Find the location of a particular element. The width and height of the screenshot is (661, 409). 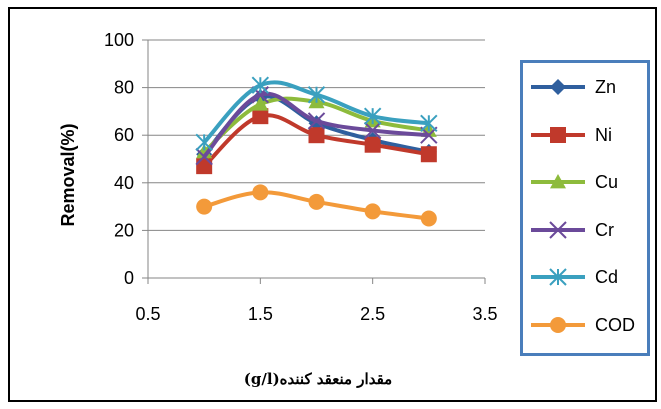

y-axis-label: Removal(%) is located at coordinates (68, 174).